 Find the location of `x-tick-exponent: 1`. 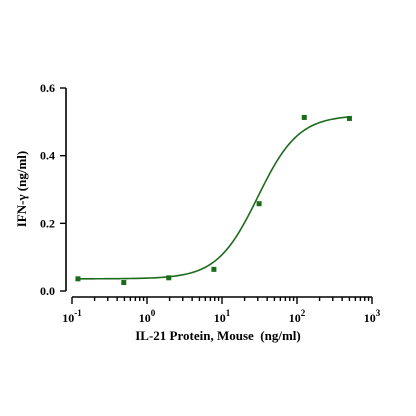

x-tick-exponent: 1 is located at coordinates (228, 313).